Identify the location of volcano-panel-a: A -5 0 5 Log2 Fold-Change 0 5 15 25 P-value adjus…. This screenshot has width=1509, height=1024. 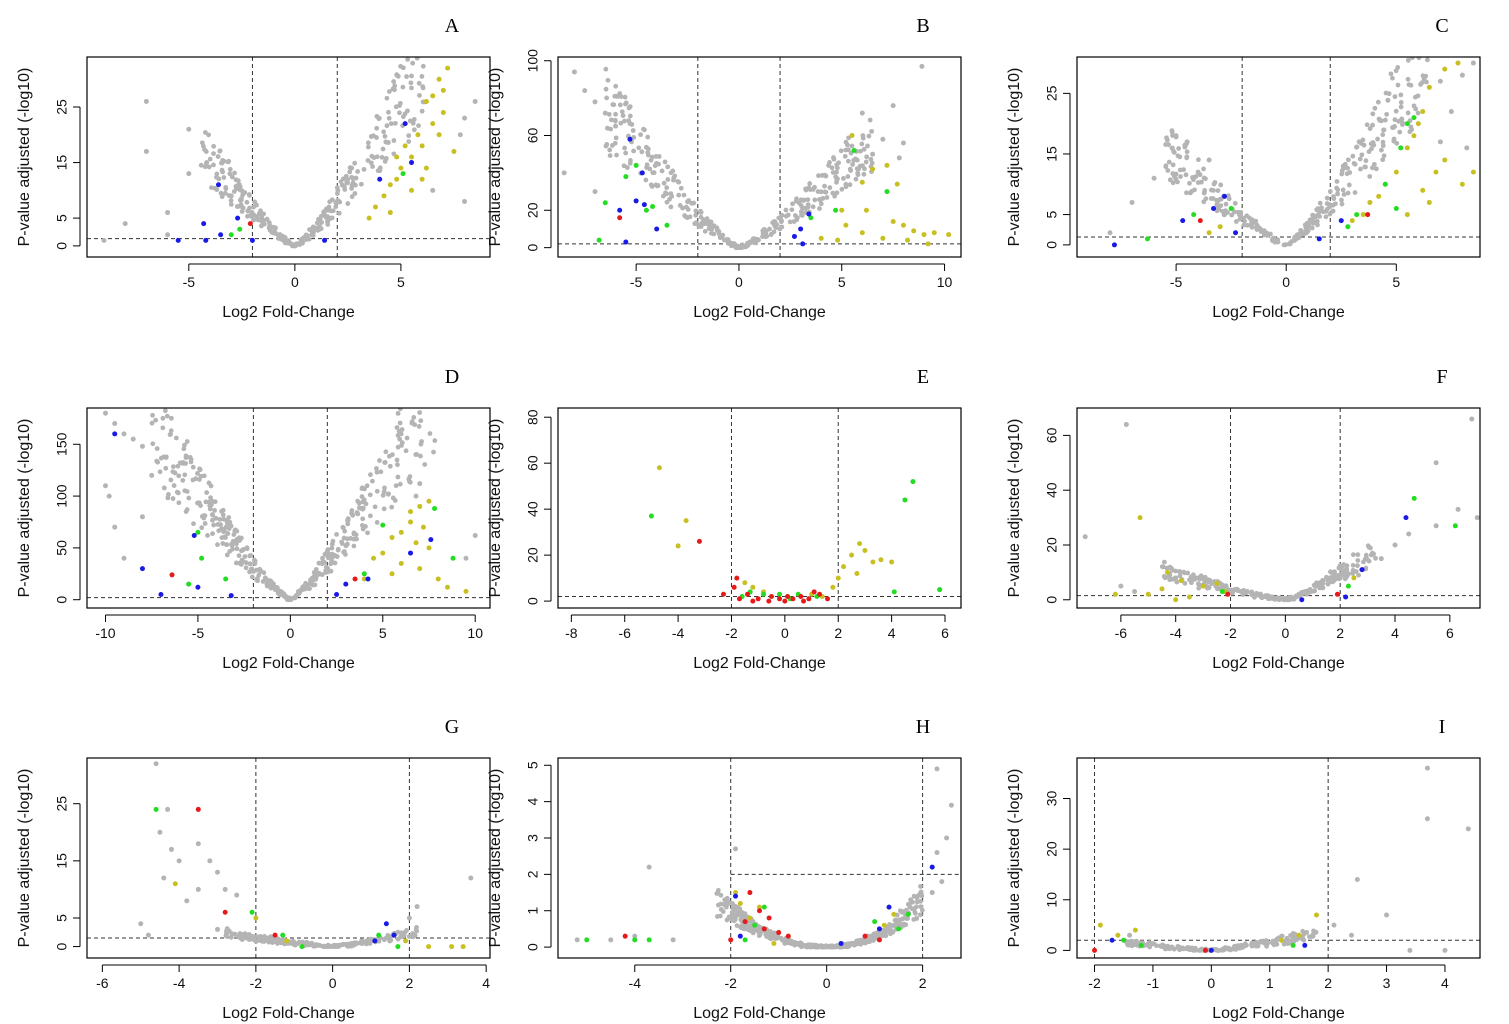
(253, 168).